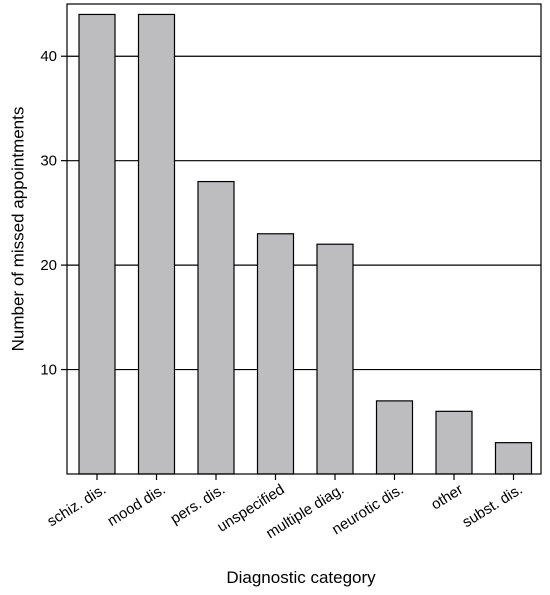  Describe the element at coordinates (301, 577) in the screenshot. I see `x-axis-title: Diagnostic category` at that location.